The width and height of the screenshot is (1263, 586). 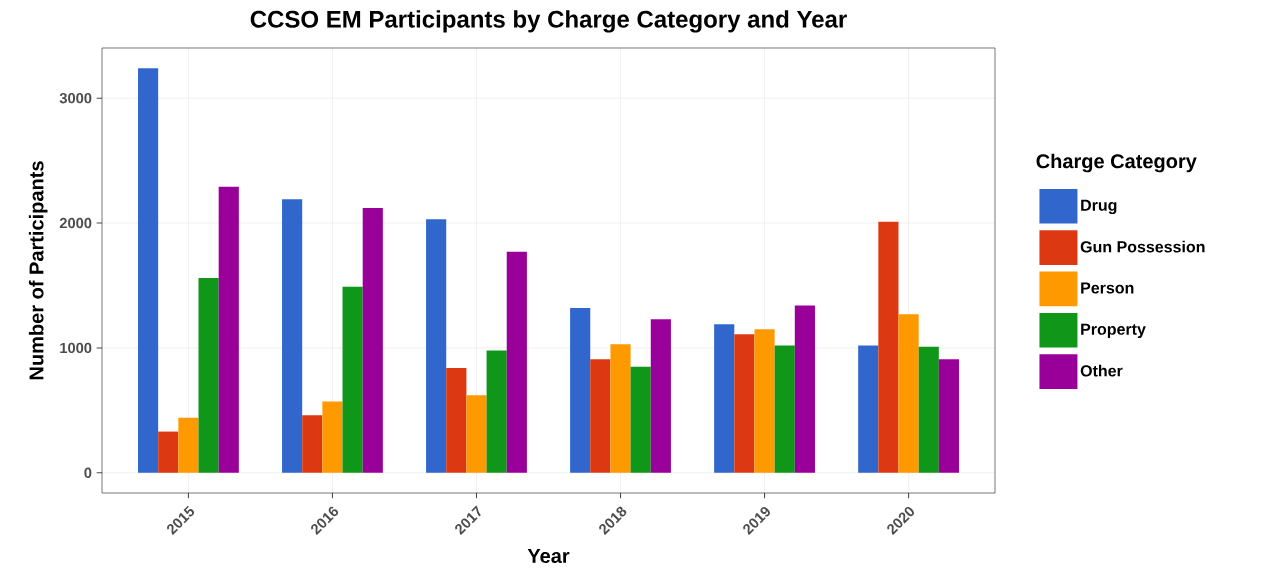 I want to click on legend-label: Person, so click(x=1107, y=288).